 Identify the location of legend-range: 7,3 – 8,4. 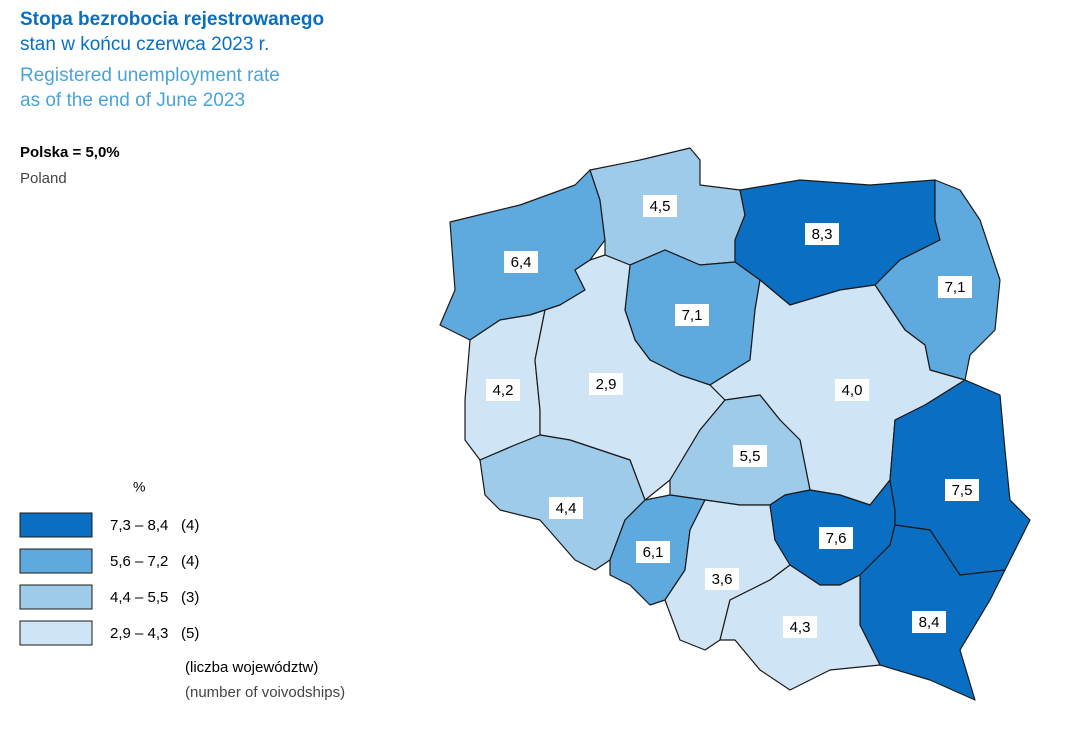
(139, 525).